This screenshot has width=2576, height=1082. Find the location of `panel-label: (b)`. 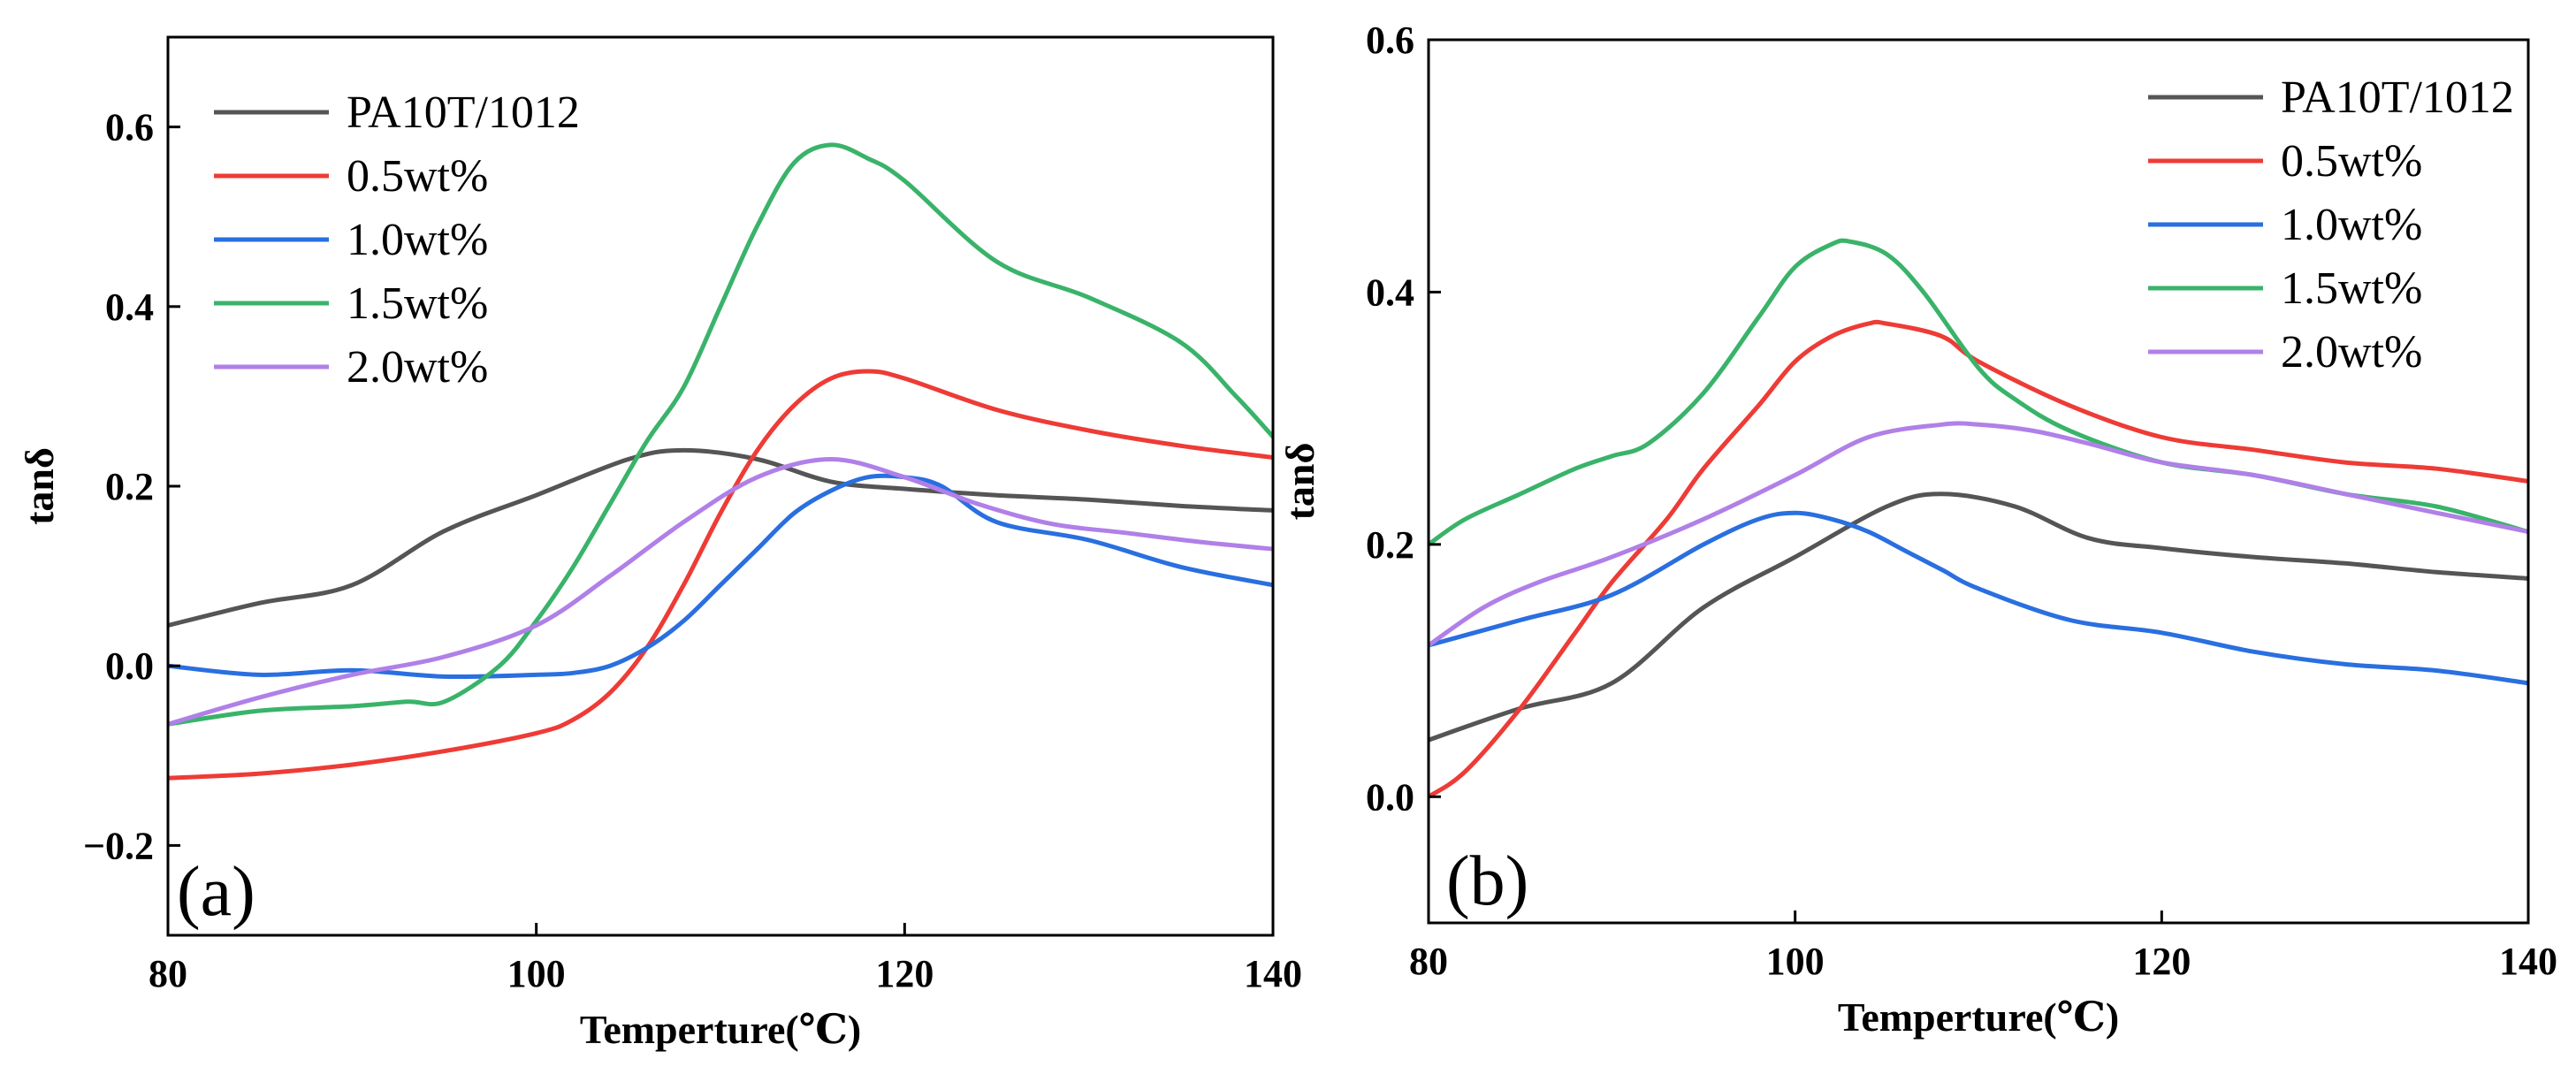

panel-label: (b) is located at coordinates (1487, 881).